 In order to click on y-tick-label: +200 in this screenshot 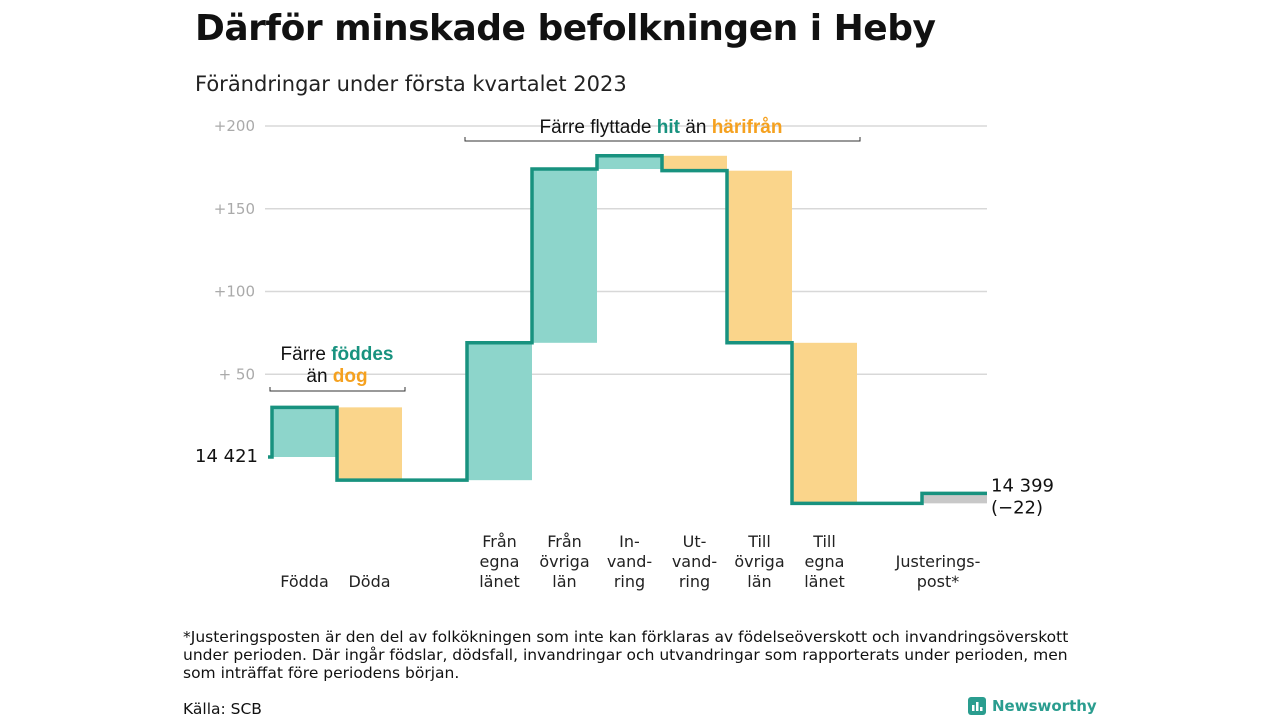, I will do `click(234, 126)`.